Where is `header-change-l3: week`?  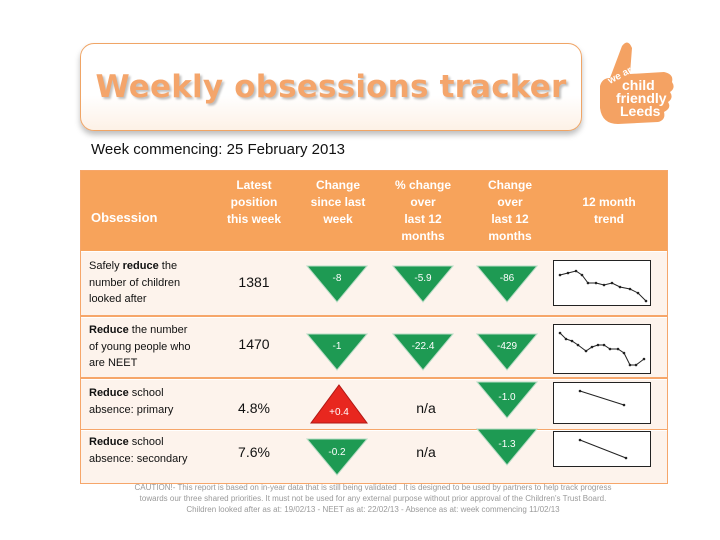 header-change-l3: week is located at coordinates (338, 219).